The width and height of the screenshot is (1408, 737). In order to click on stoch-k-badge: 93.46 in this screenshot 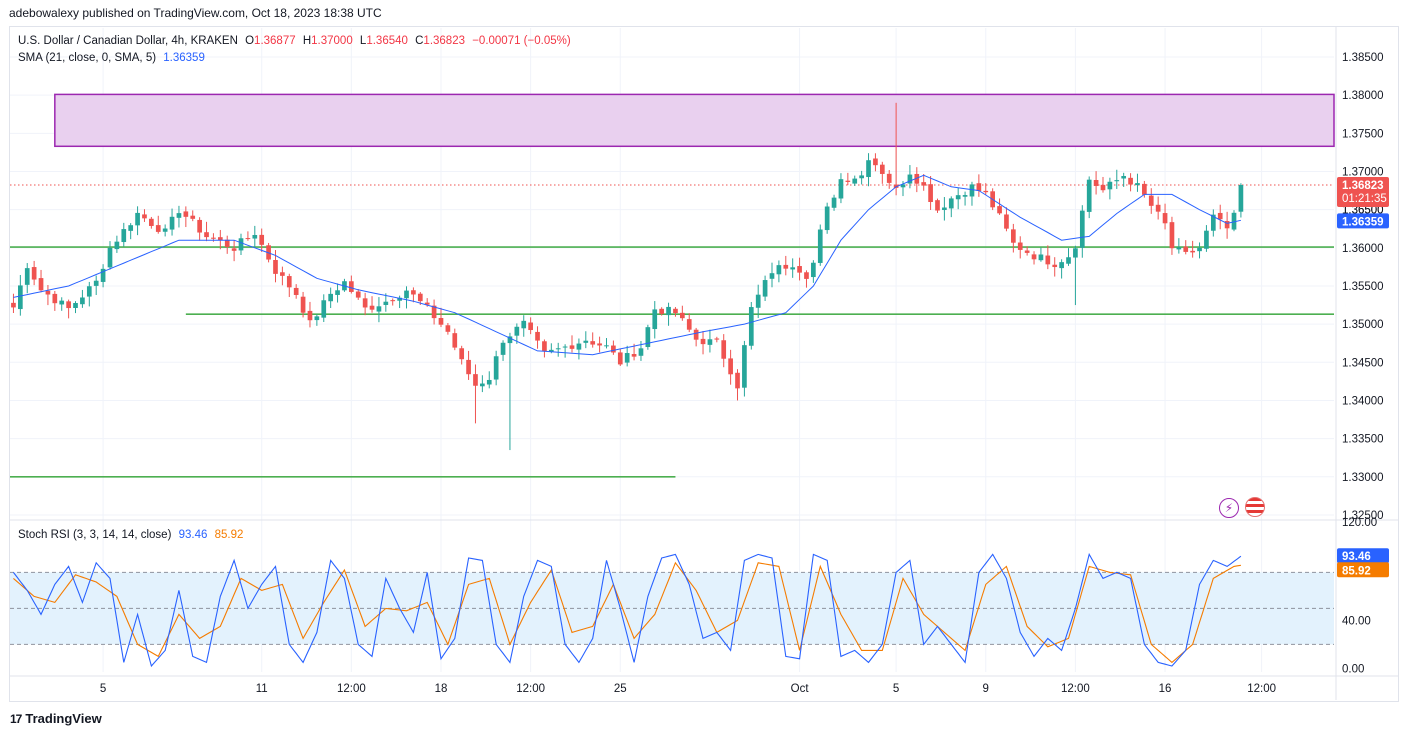, I will do `click(1363, 556)`.